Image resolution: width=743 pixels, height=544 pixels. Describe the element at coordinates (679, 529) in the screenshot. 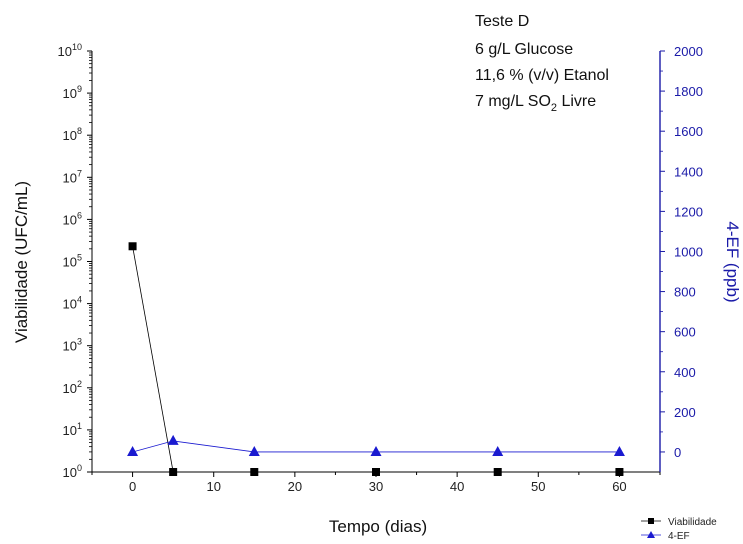

I see `legend: Viabilidade 4-EF` at that location.